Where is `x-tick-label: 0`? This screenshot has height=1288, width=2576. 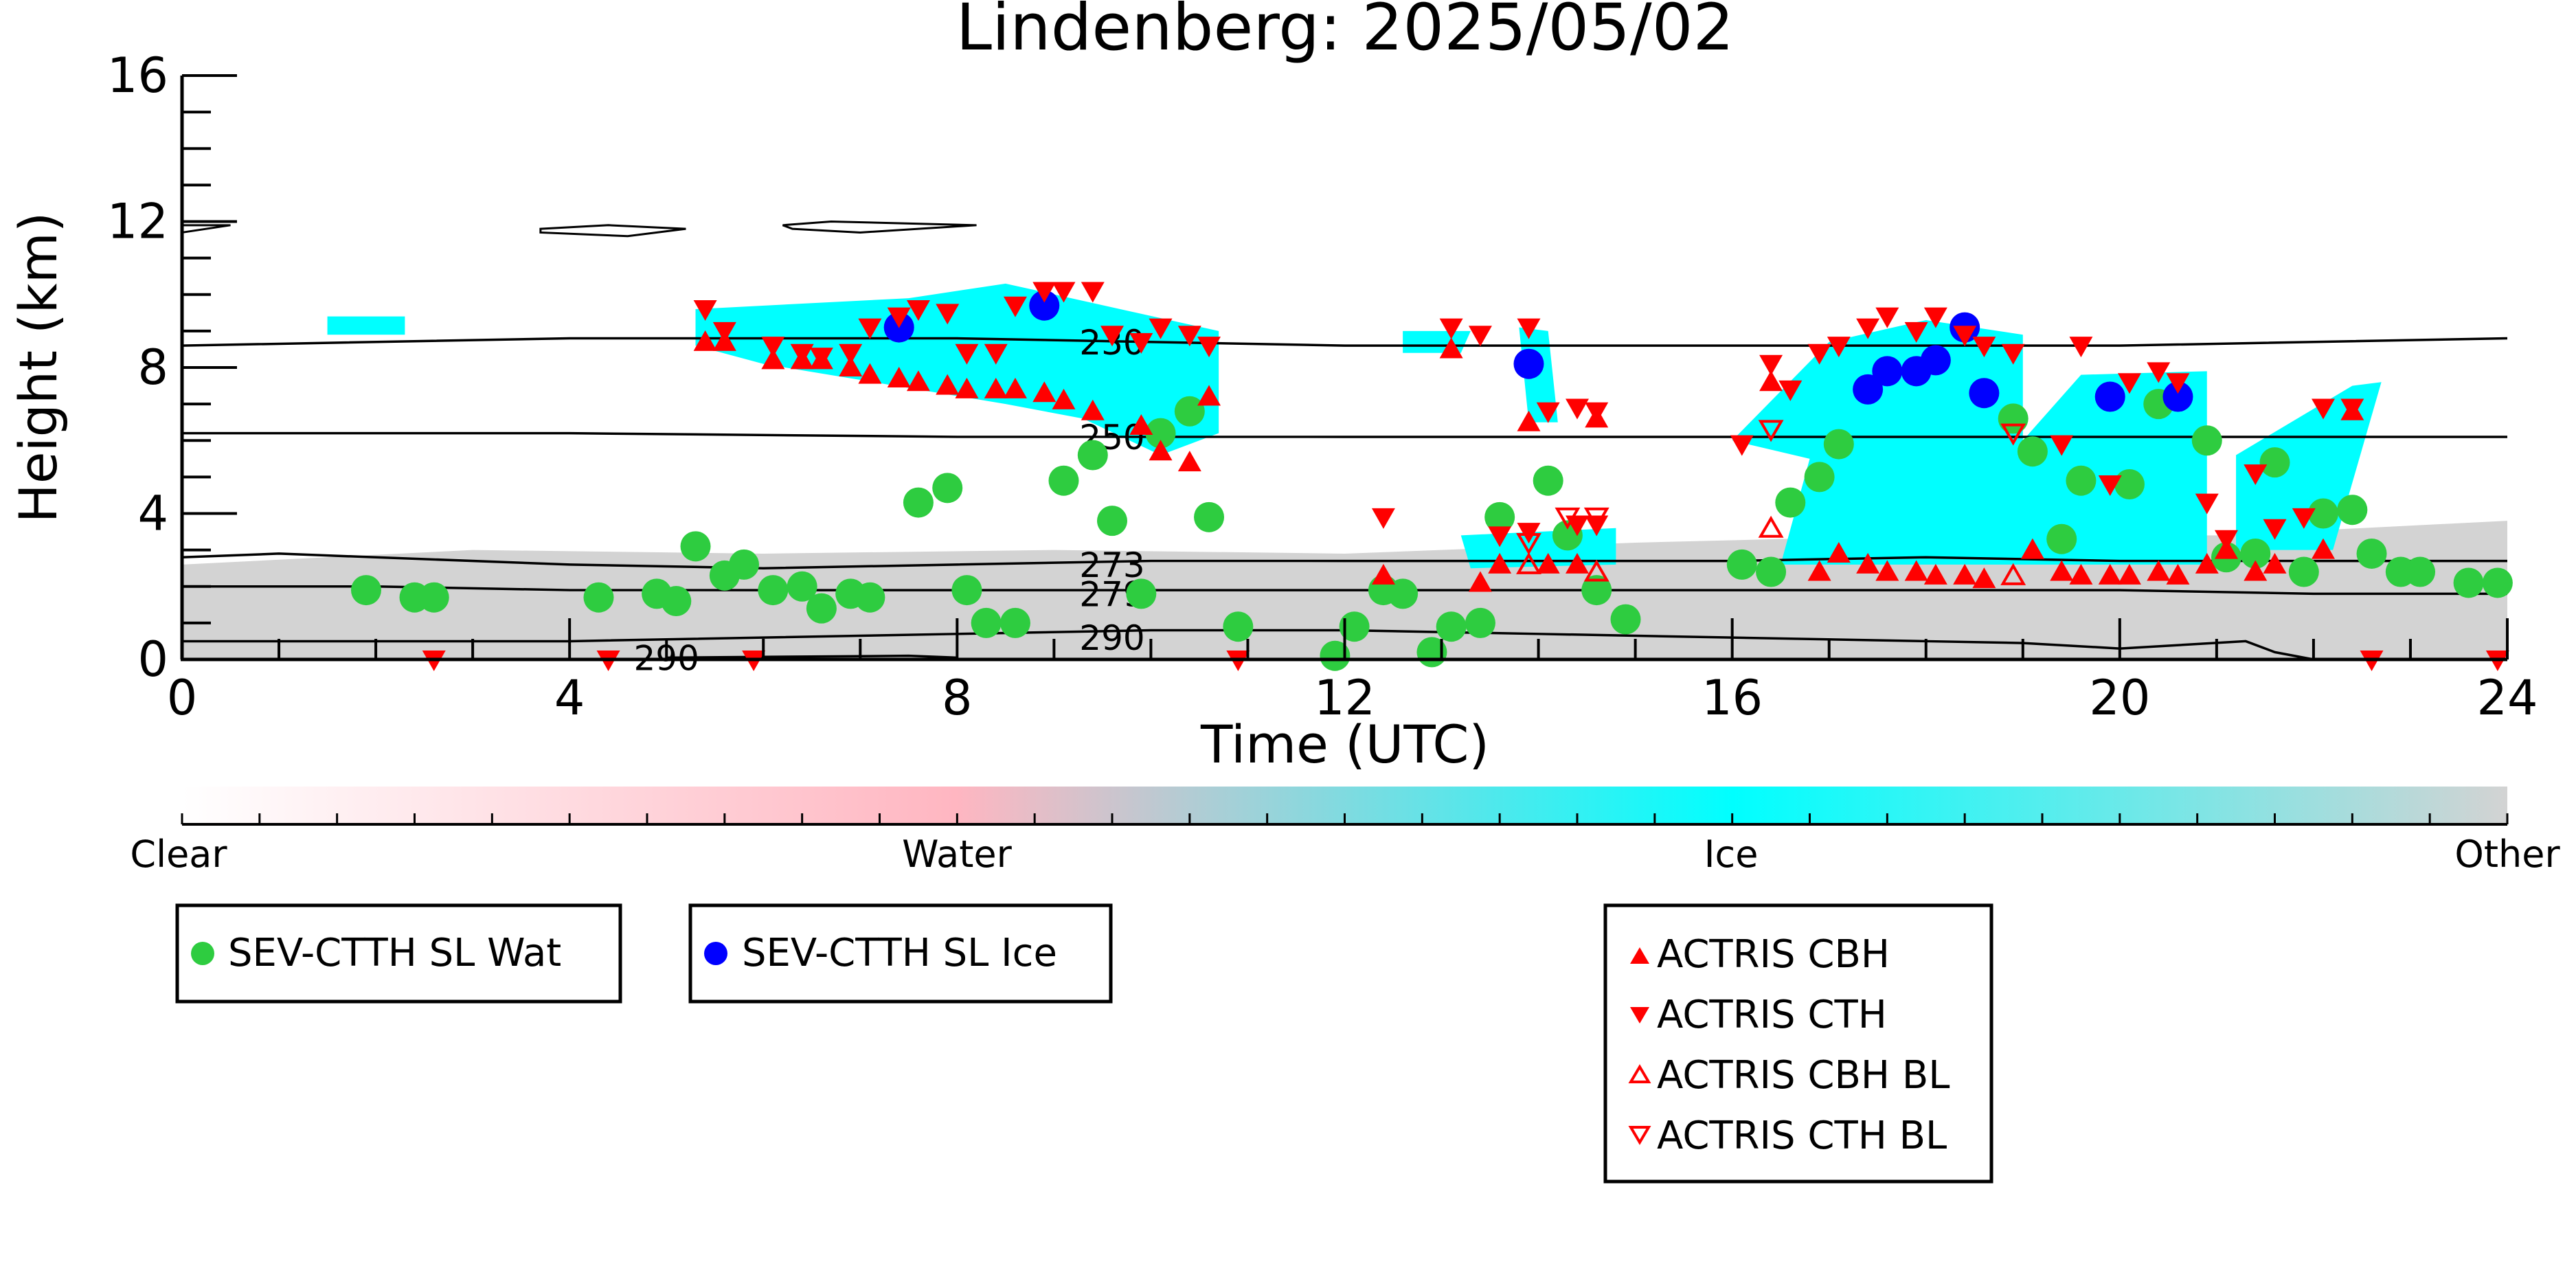 x-tick-label: 0 is located at coordinates (182, 698).